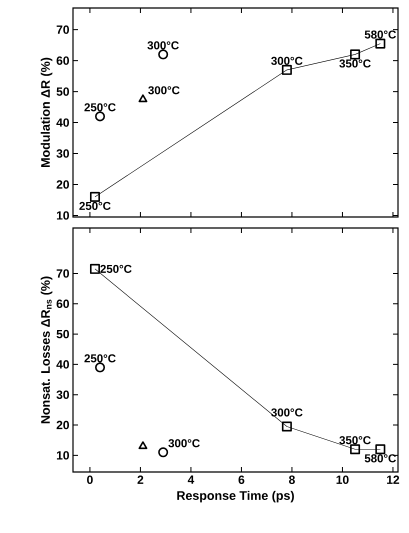  Describe the element at coordinates (393, 480) in the screenshot. I see `x-tick-label: 12` at that location.